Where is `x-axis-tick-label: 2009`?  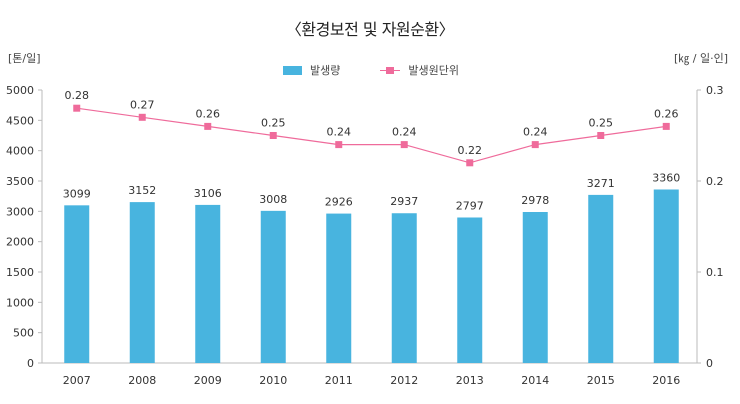 x-axis-tick-label: 2009 is located at coordinates (208, 380).